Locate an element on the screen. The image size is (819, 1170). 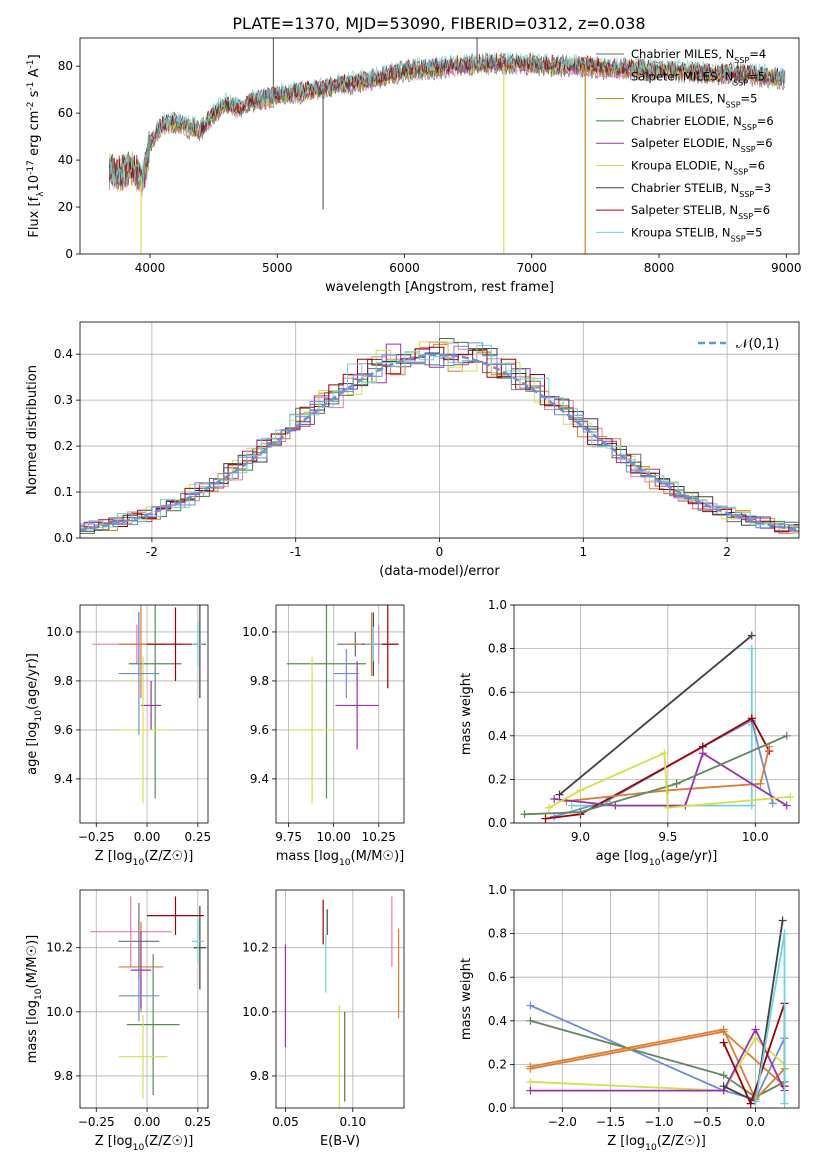
x-tick-label: 0.25 is located at coordinates (197, 837).